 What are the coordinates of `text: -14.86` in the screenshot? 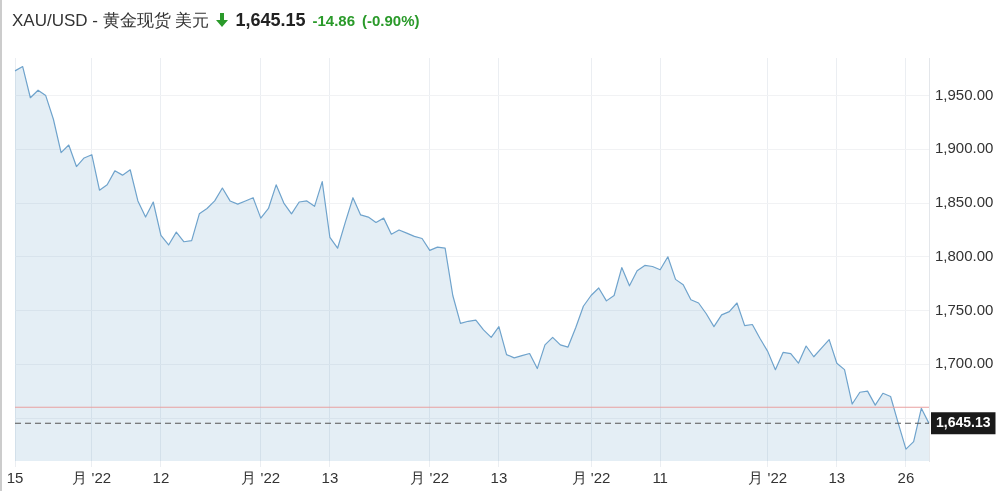 It's located at (334, 20).